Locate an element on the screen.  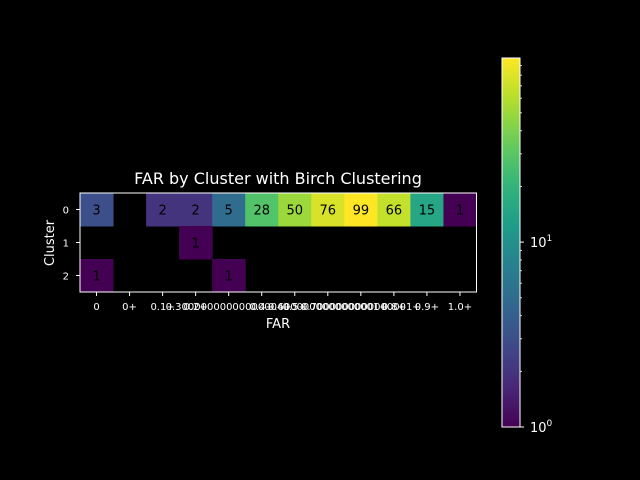
x-tick-label: 0.4+ is located at coordinates (262, 307).